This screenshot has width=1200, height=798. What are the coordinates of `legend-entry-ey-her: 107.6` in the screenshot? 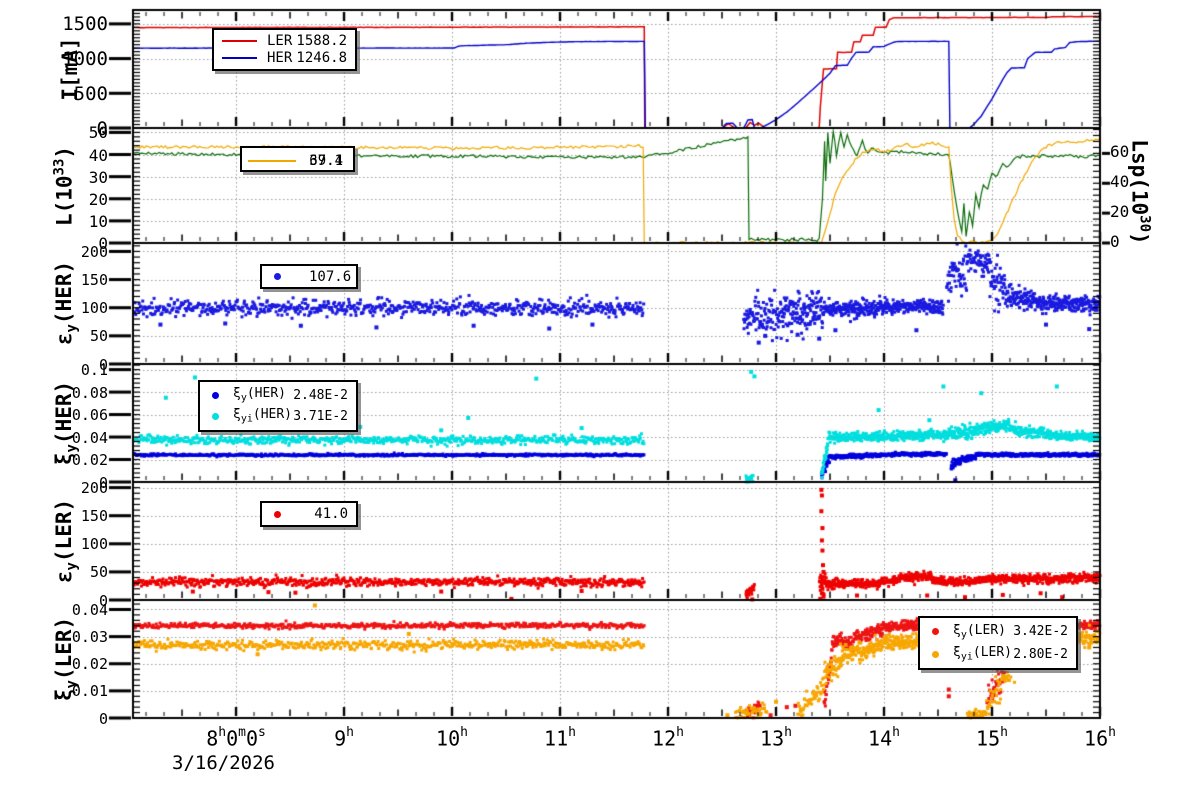 It's located at (309, 277).